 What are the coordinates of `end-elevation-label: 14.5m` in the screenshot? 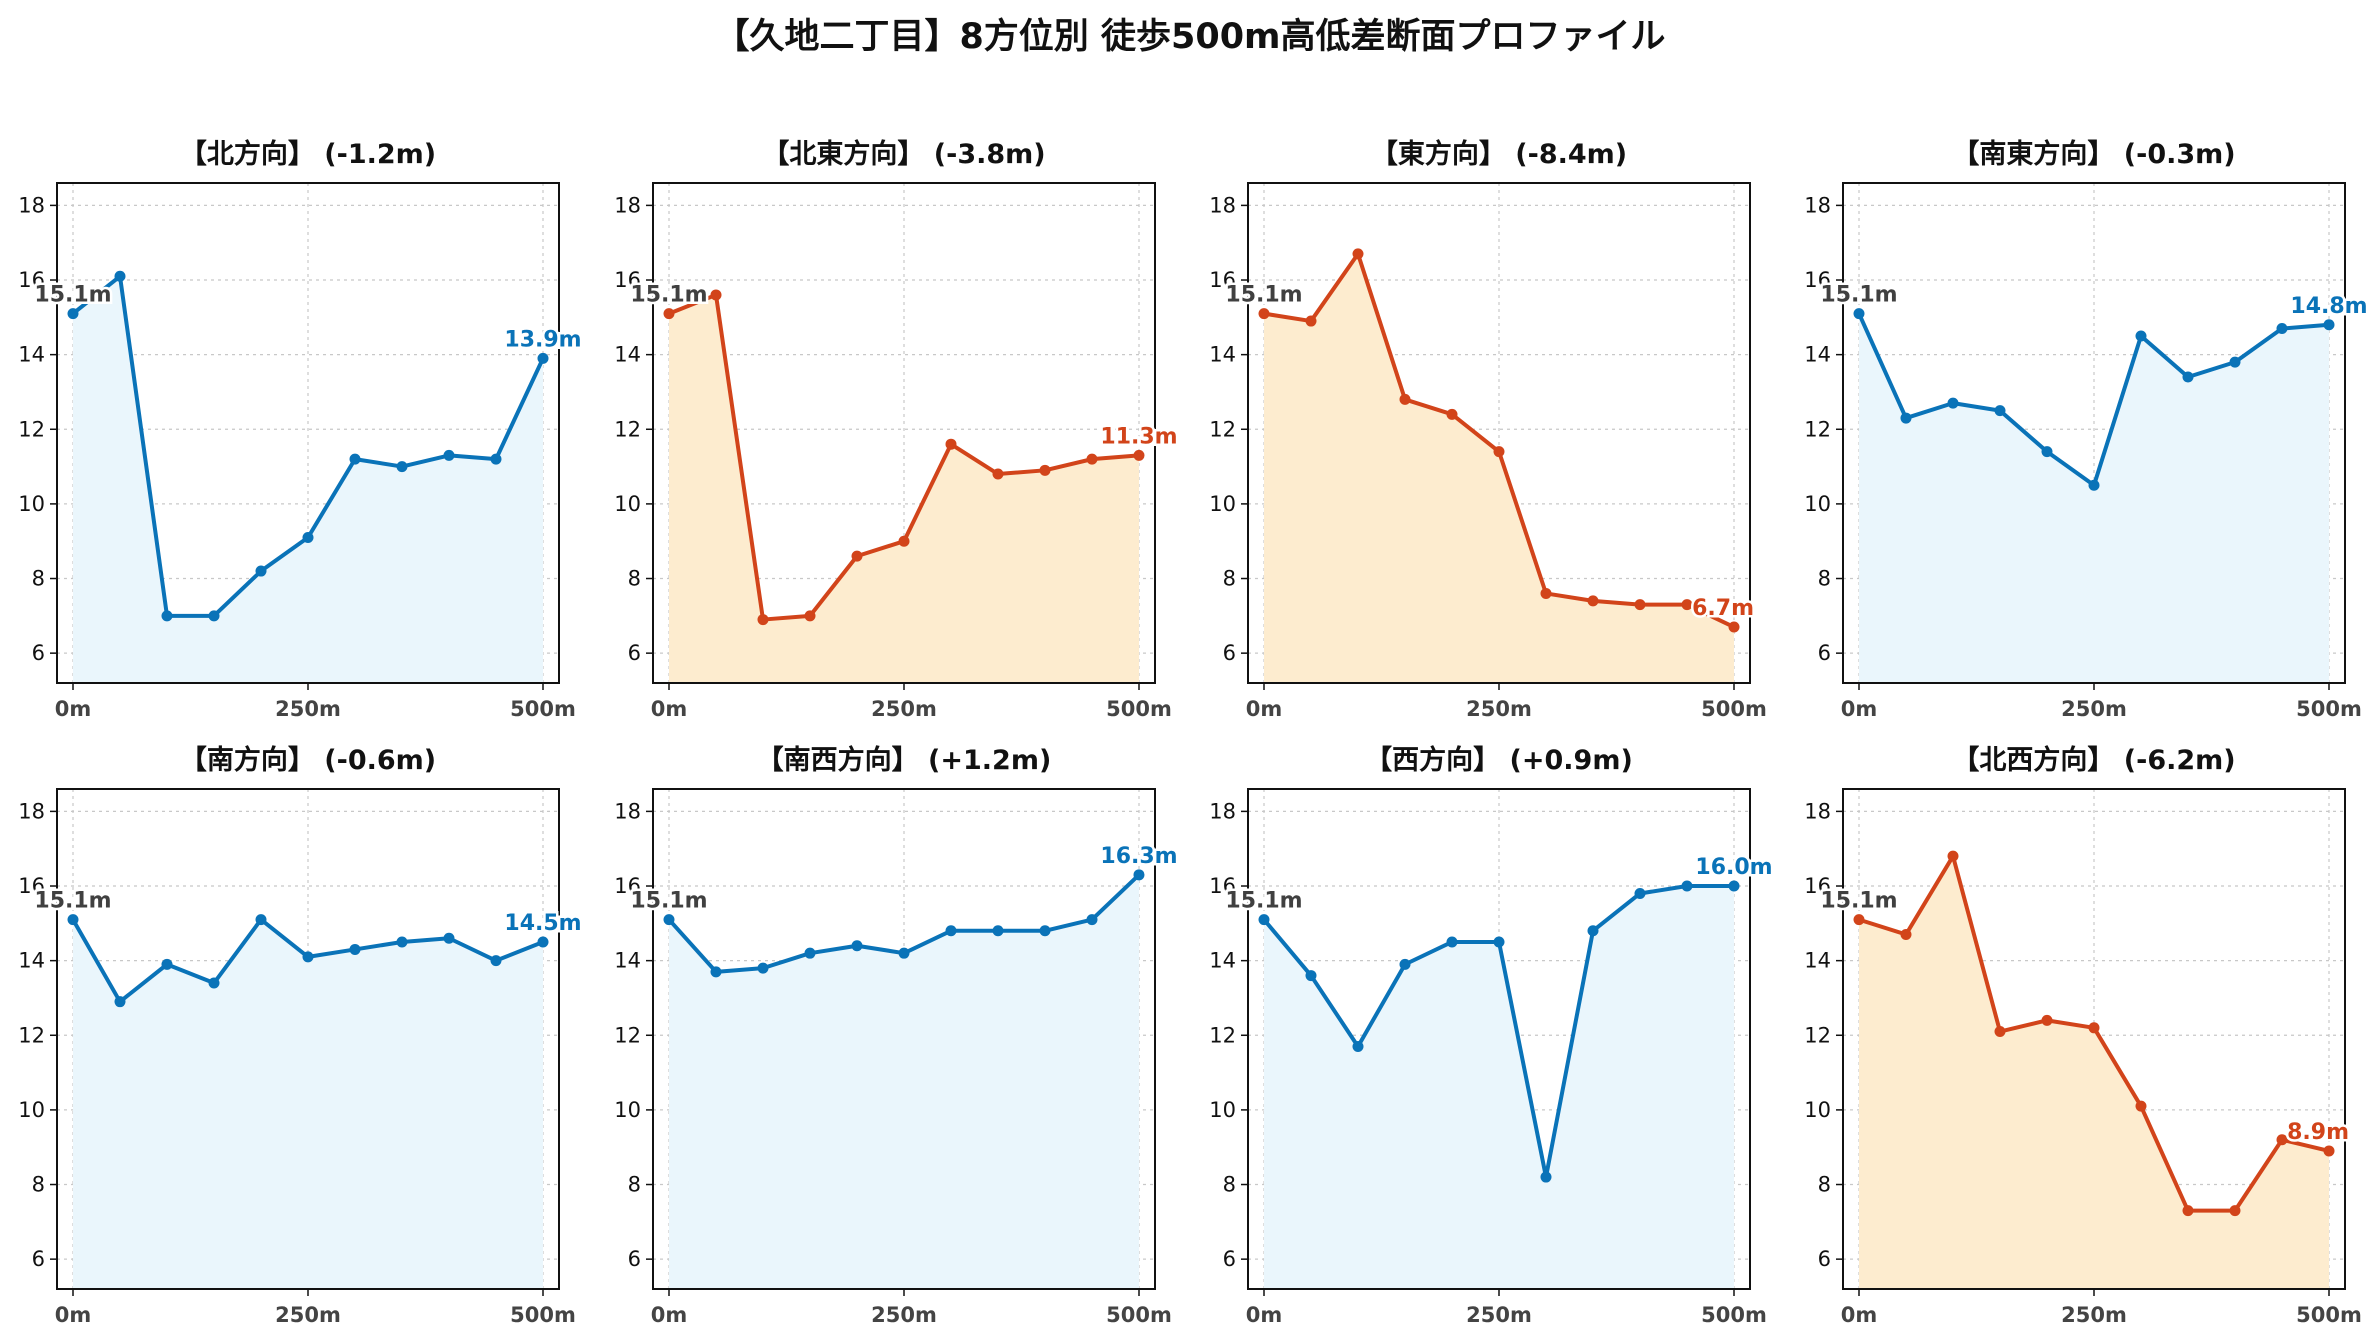 It's located at (542, 923).